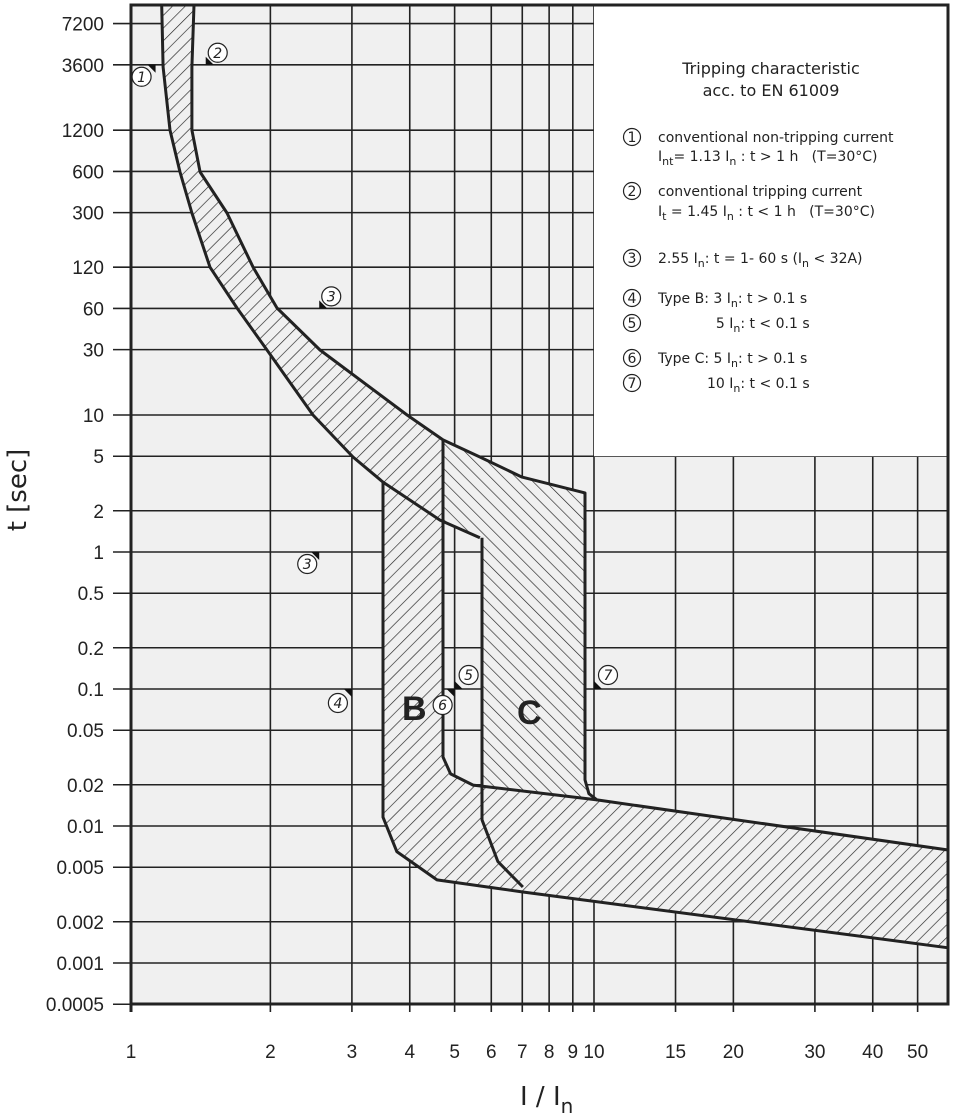  I want to click on x-tick-label: 9, so click(573, 1052).